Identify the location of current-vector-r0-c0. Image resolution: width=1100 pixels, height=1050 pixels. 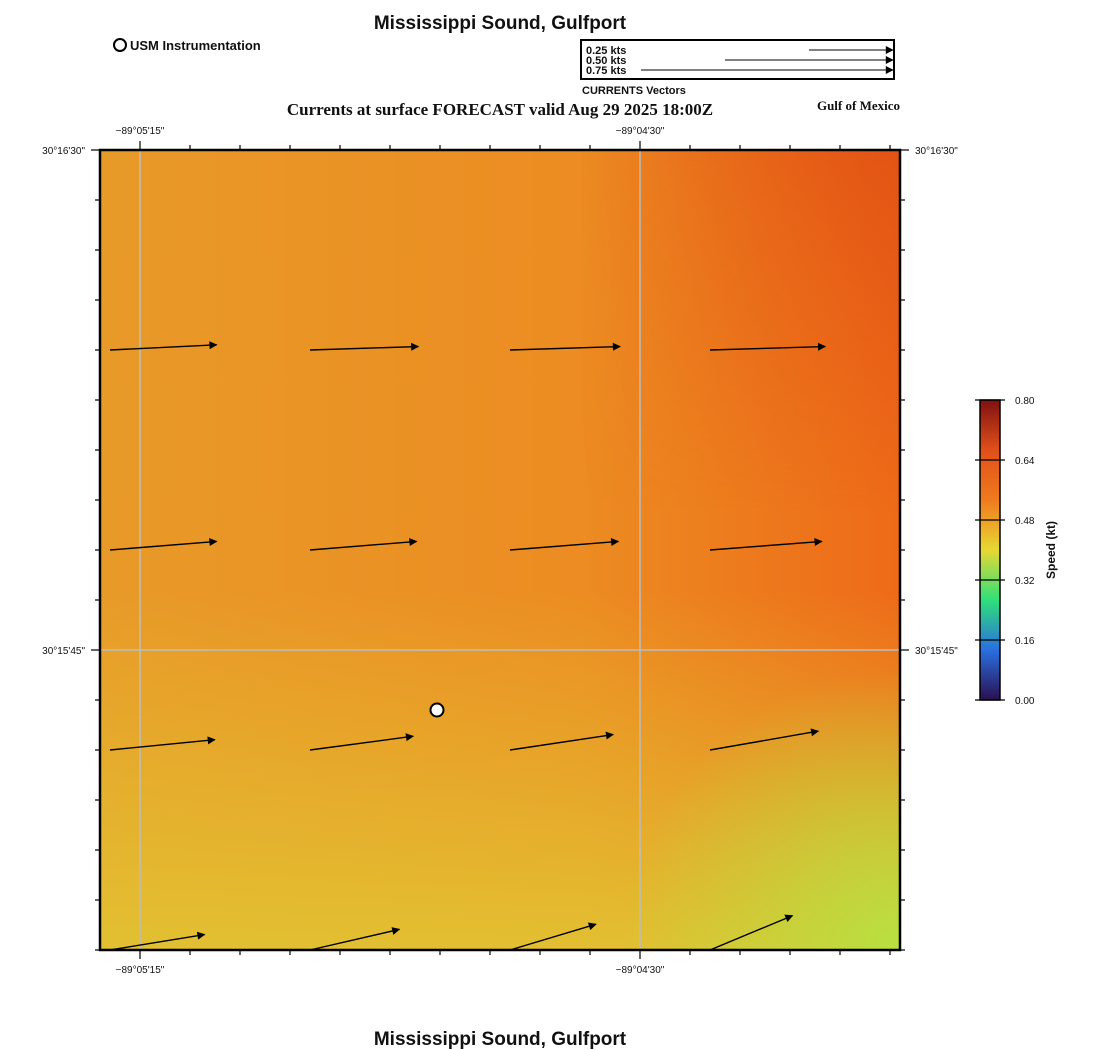
(163, 346).